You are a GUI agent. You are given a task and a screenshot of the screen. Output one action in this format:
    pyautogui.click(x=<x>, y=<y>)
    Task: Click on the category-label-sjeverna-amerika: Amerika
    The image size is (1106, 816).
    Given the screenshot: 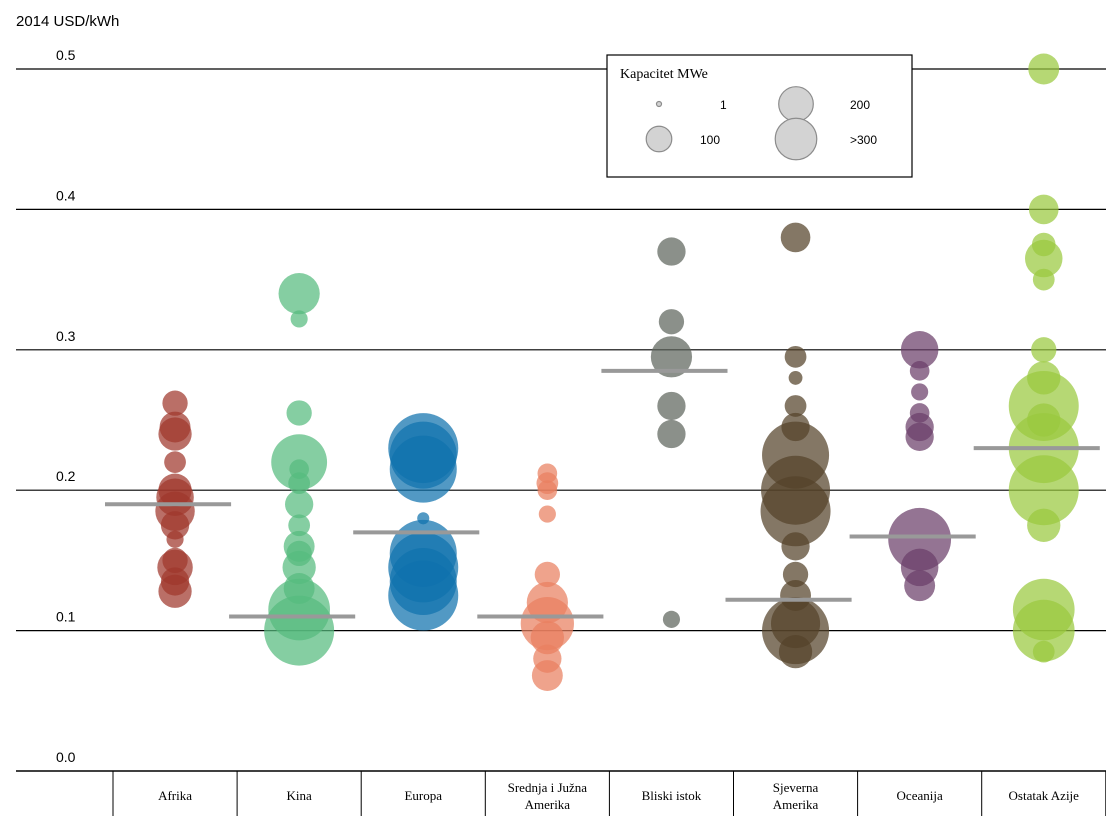 What is the action you would take?
    pyautogui.click(x=796, y=804)
    